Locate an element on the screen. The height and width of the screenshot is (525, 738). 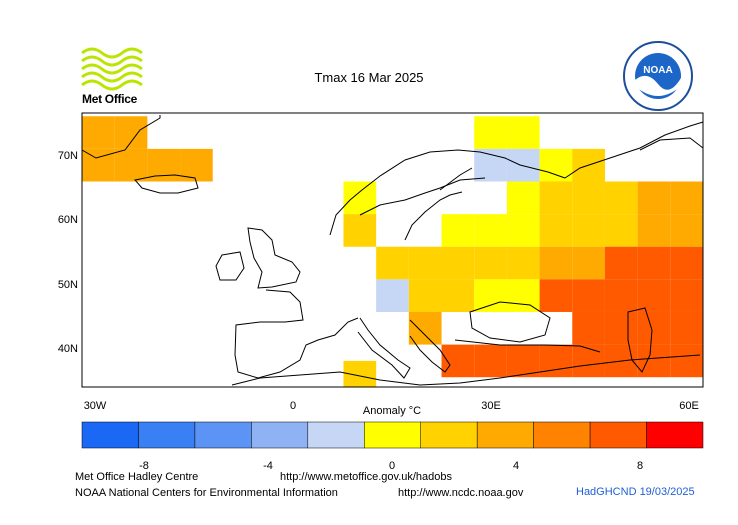
x-tick-label: 30W is located at coordinates (95, 406).